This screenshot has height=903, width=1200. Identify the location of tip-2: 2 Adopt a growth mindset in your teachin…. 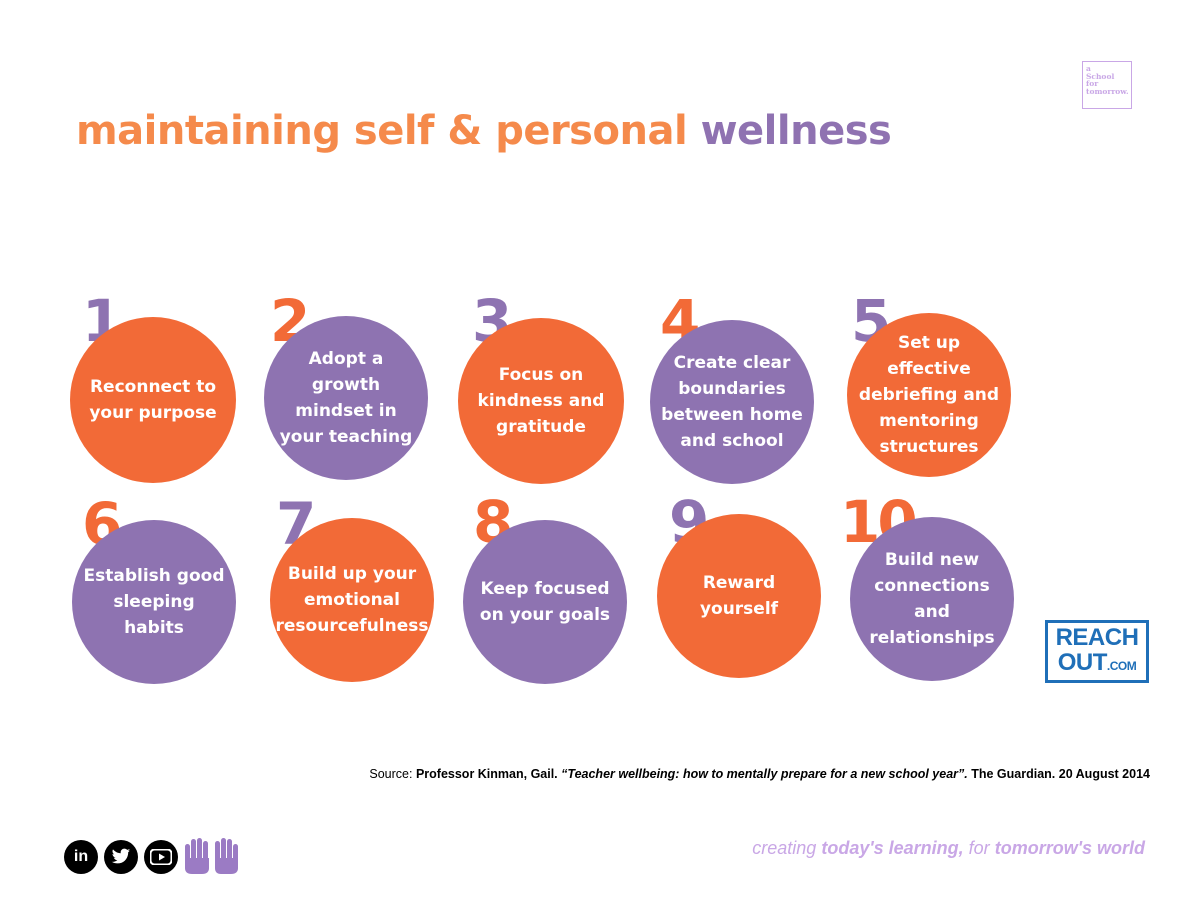
(362, 390).